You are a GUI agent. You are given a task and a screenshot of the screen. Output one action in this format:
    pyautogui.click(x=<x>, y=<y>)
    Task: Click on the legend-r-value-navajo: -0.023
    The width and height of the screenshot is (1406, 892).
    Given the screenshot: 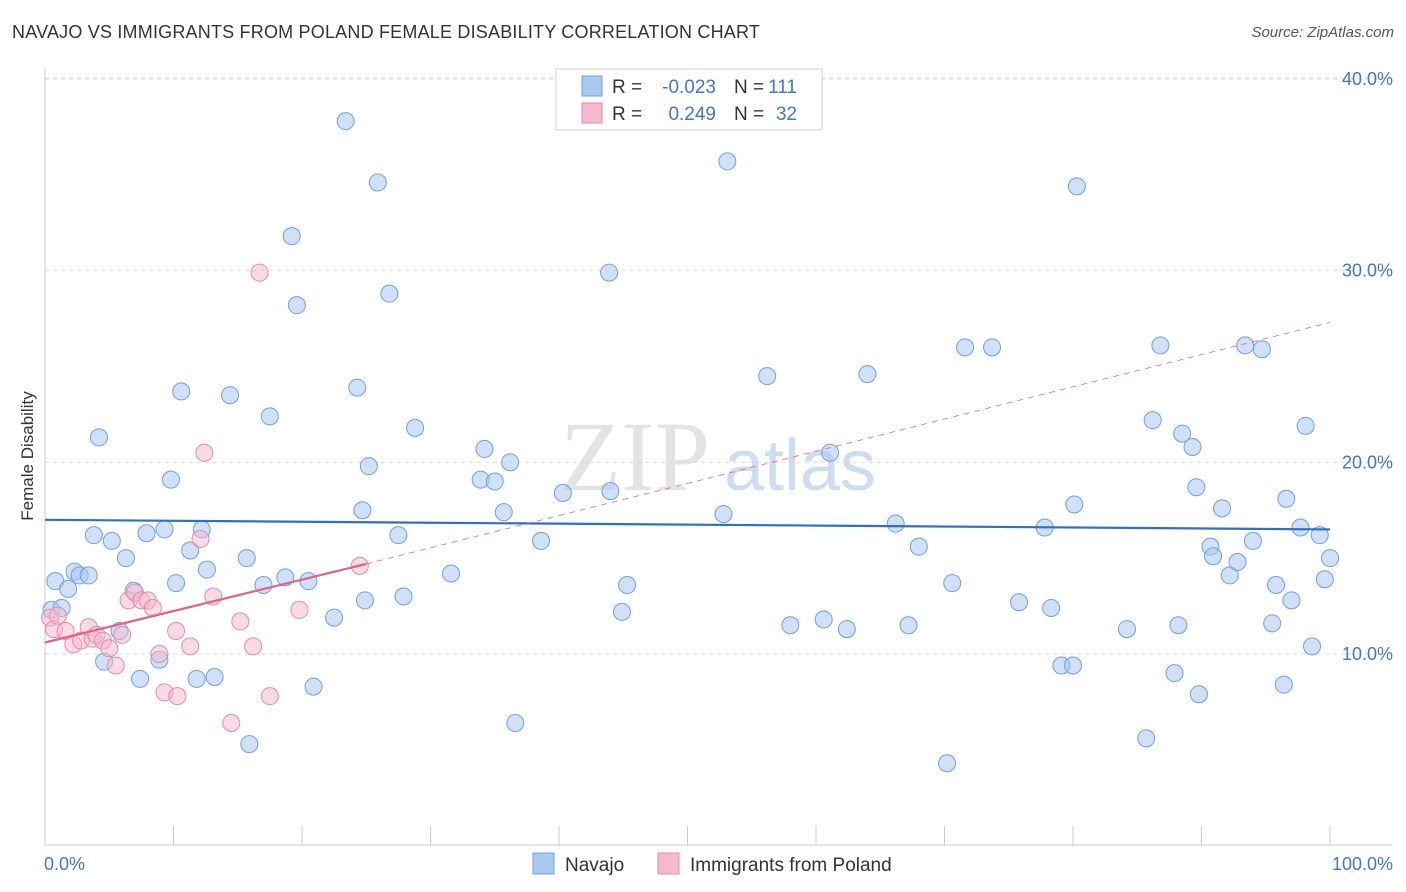 What is the action you would take?
    pyautogui.click(x=689, y=87)
    